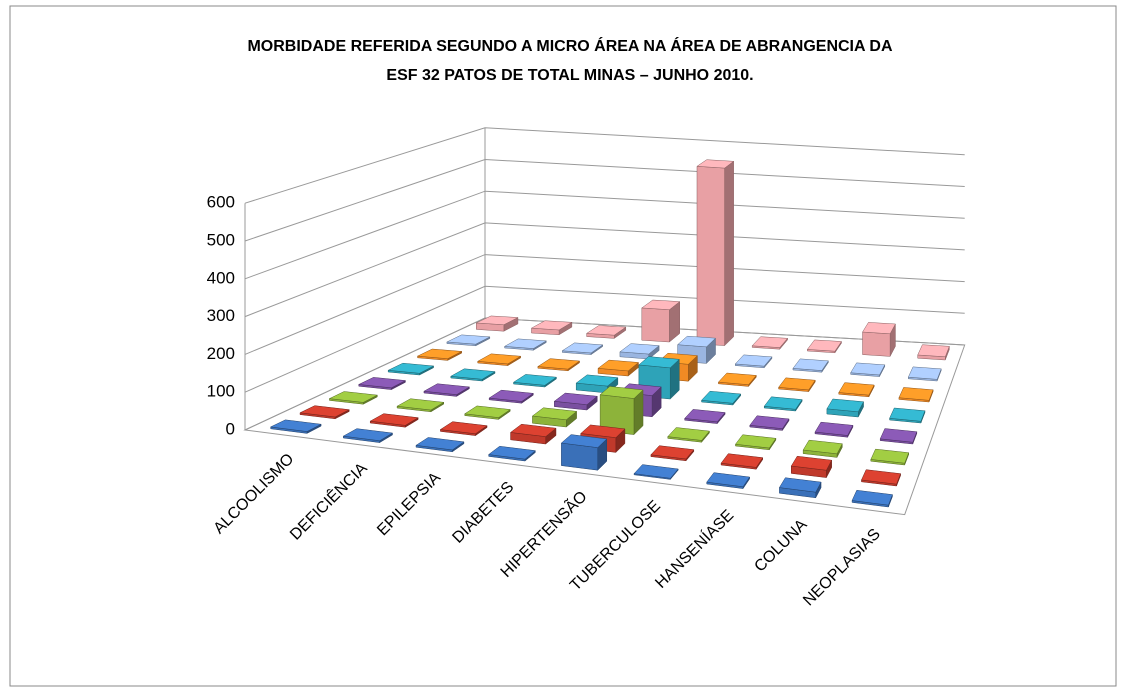 Image resolution: width=1126 pixels, height=694 pixels. Describe the element at coordinates (221, 277) in the screenshot. I see `y-tick-label: 400` at that location.